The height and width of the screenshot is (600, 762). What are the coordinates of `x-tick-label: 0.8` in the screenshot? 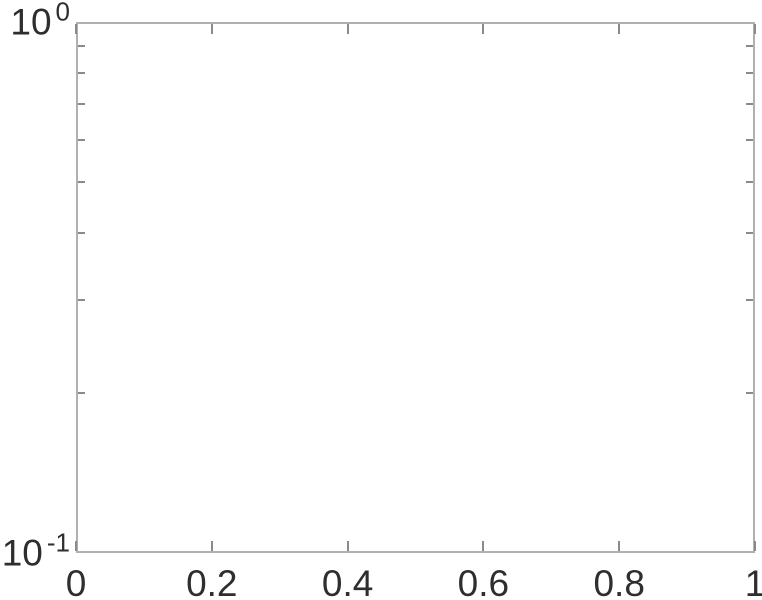 It's located at (619, 581).